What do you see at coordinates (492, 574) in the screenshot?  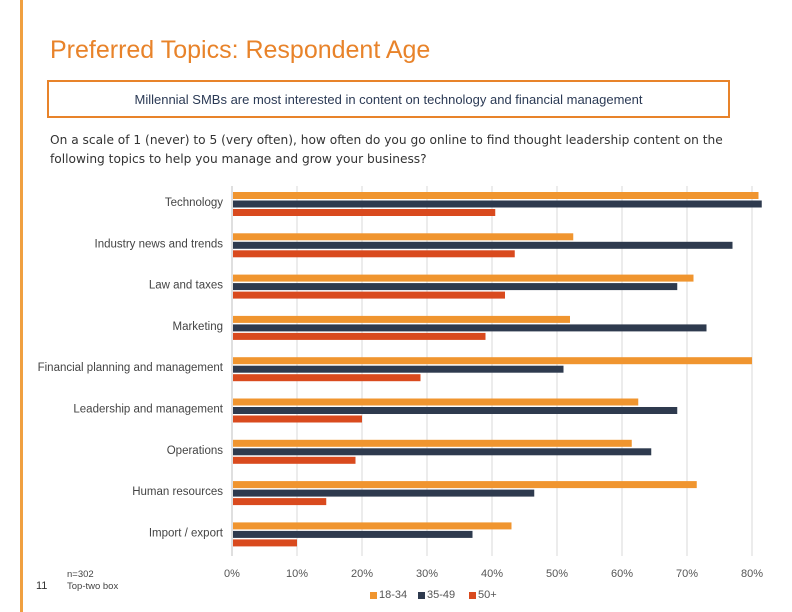 I see `x-tick-label-4: 40%` at bounding box center [492, 574].